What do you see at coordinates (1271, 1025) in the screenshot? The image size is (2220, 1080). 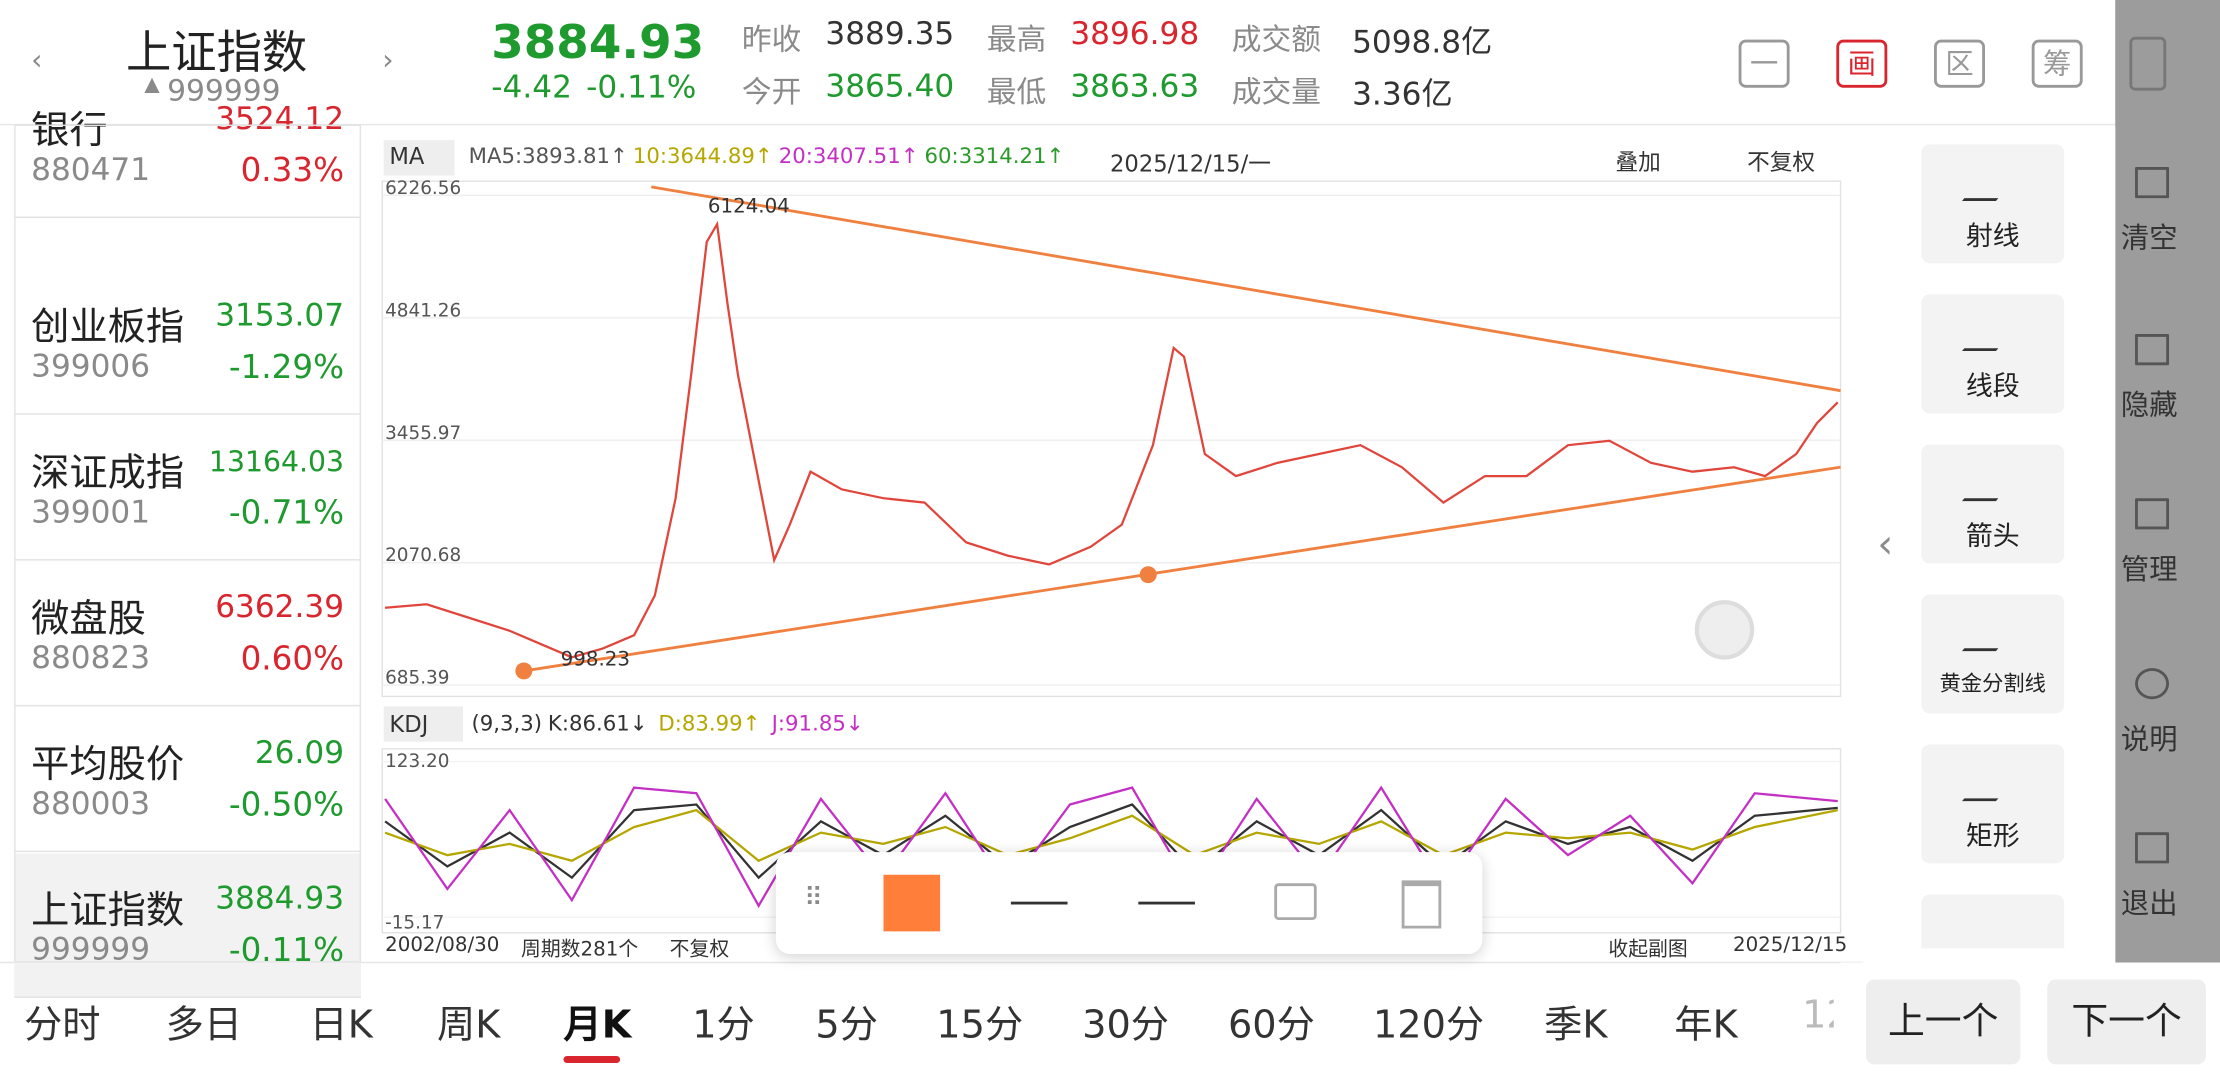 I see `period-tab: 60分` at bounding box center [1271, 1025].